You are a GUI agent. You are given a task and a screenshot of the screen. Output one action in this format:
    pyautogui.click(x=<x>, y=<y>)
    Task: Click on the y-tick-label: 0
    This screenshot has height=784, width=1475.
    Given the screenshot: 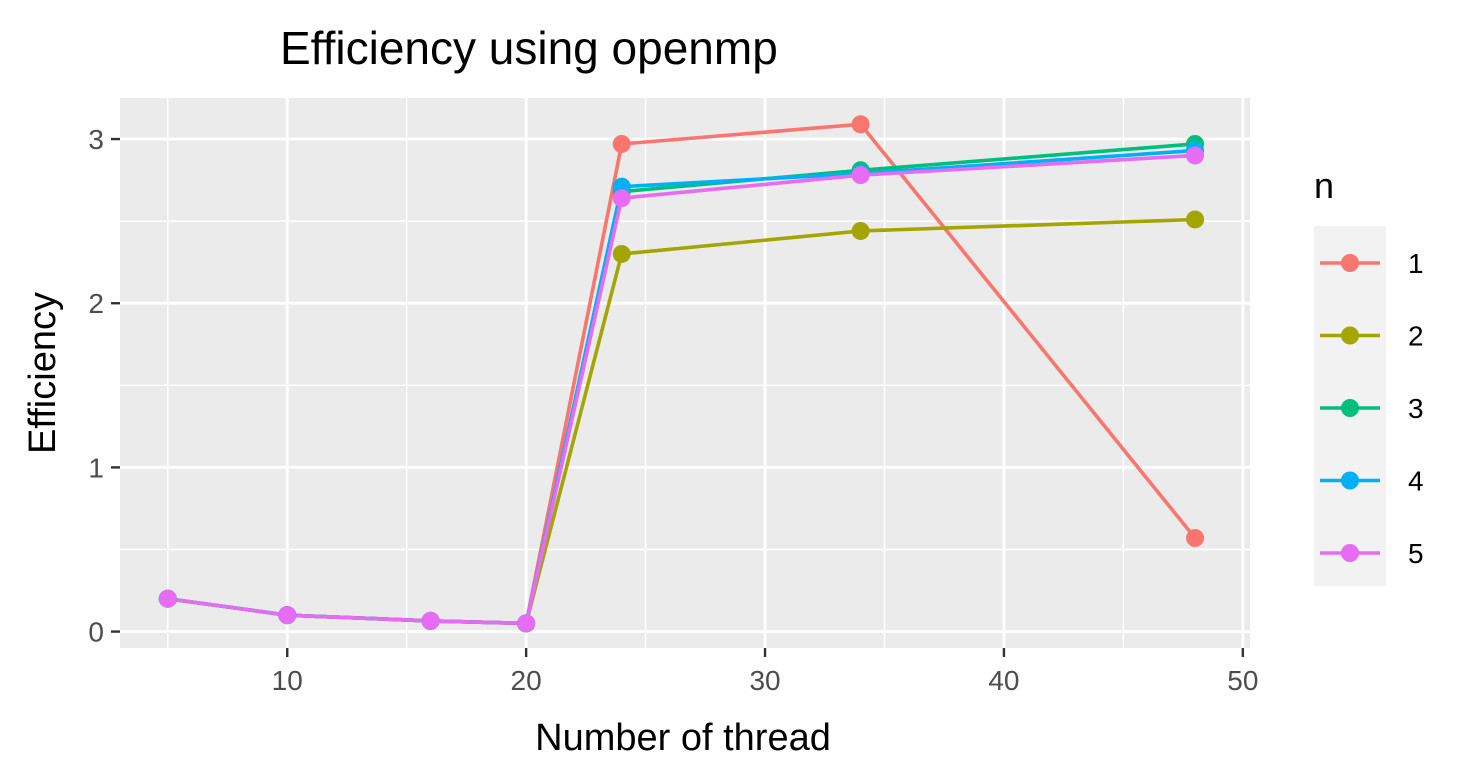 What is the action you would take?
    pyautogui.click(x=96, y=632)
    